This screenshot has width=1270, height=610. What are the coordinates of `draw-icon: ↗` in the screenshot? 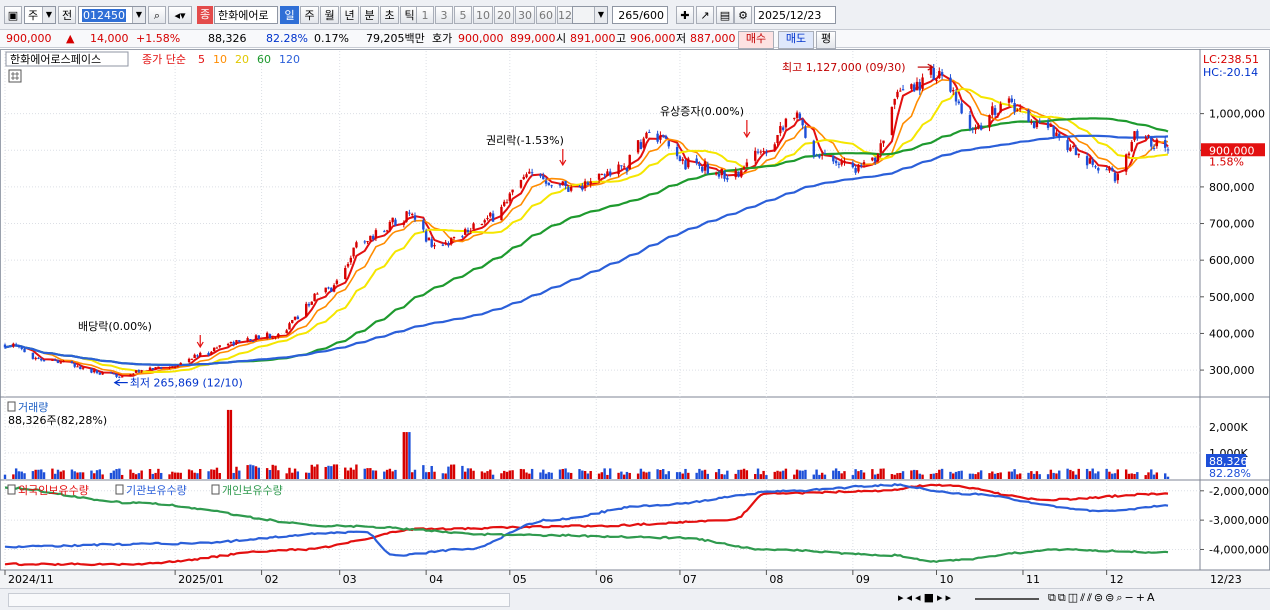 It's located at (705, 15).